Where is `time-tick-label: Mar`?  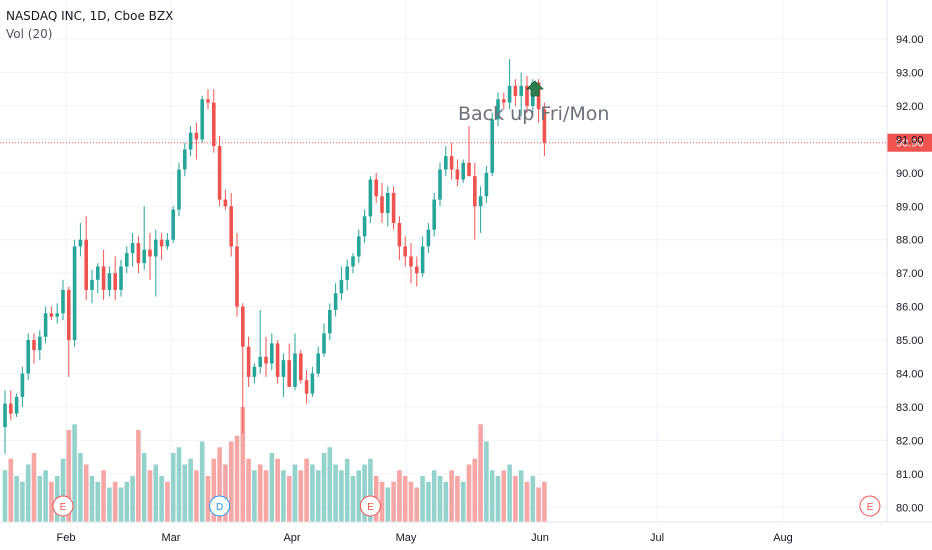 time-tick-label: Mar is located at coordinates (171, 538).